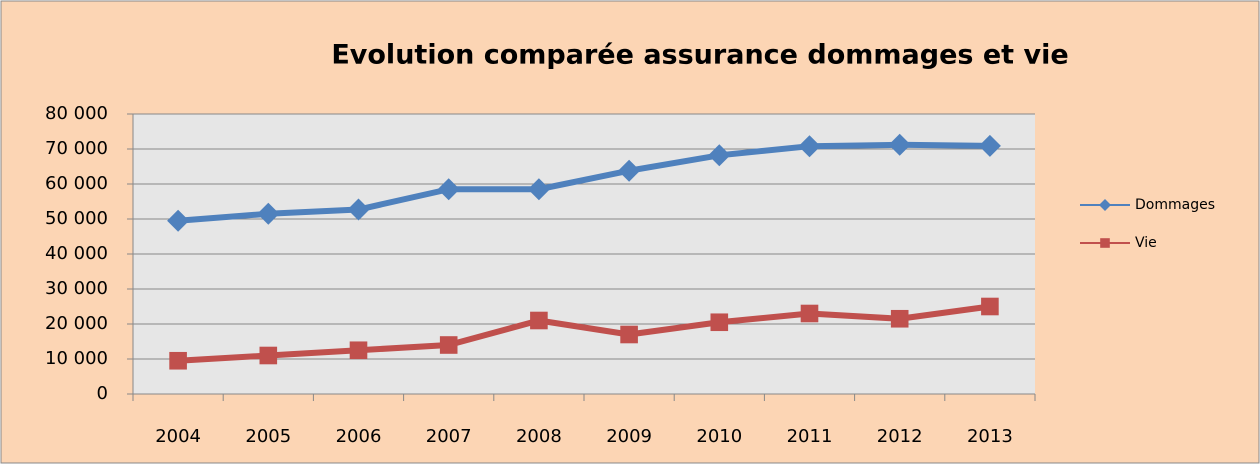  Describe the element at coordinates (76, 323) in the screenshot. I see `y-tick-label: 20 000` at that location.